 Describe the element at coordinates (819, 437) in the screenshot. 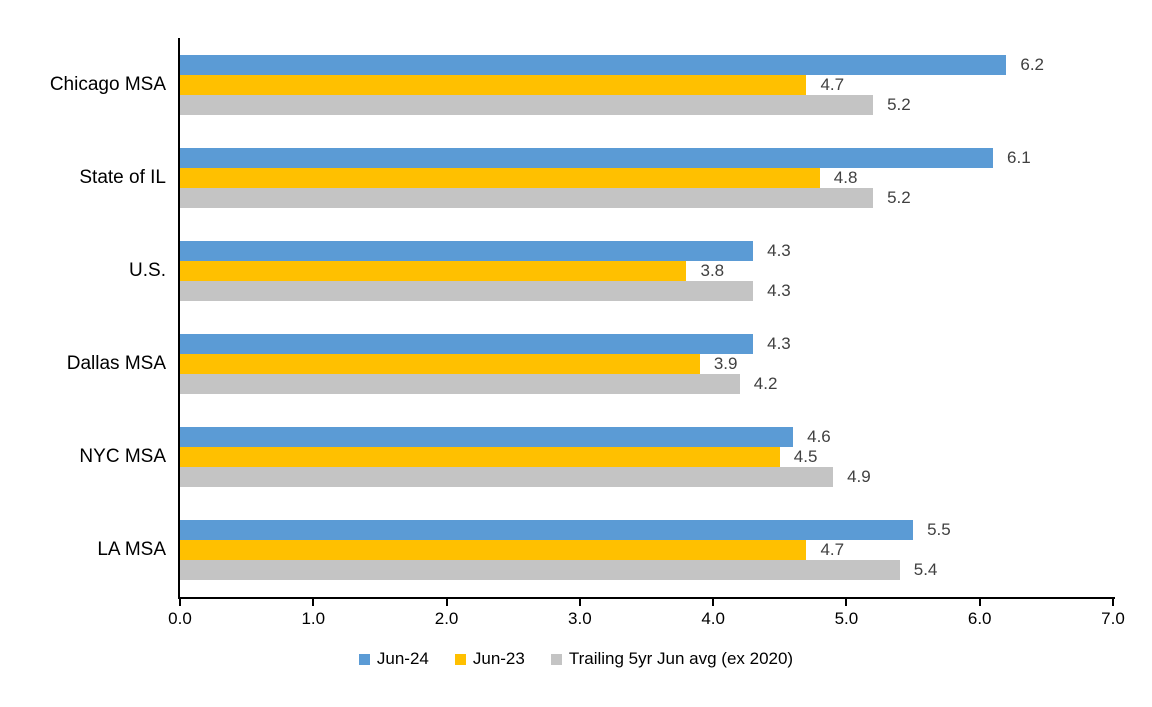

I see `value-label: 4.6` at that location.